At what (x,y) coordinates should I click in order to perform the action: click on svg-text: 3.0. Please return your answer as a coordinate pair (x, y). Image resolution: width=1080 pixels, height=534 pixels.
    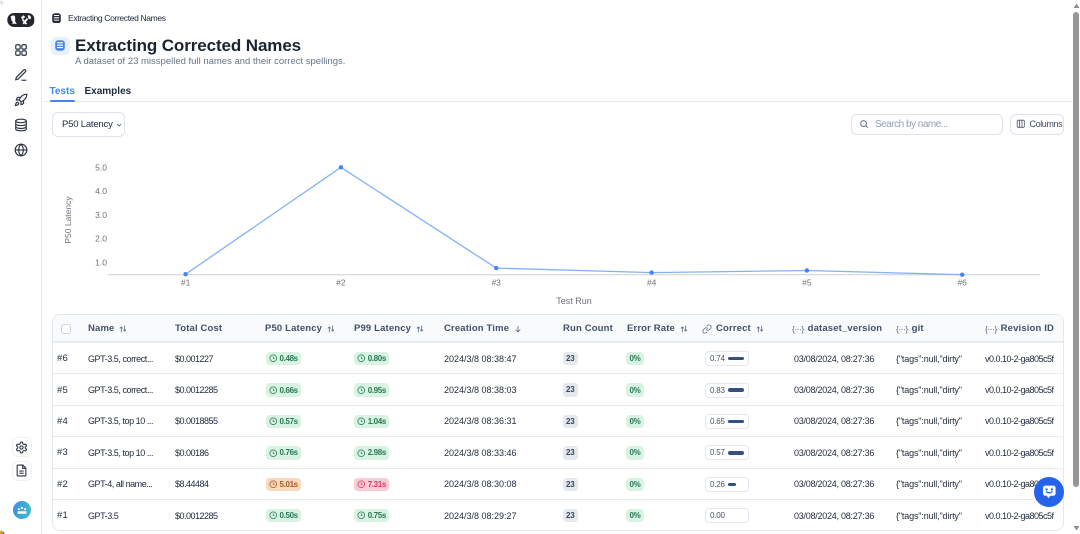
    Looking at the image, I should click on (101, 215).